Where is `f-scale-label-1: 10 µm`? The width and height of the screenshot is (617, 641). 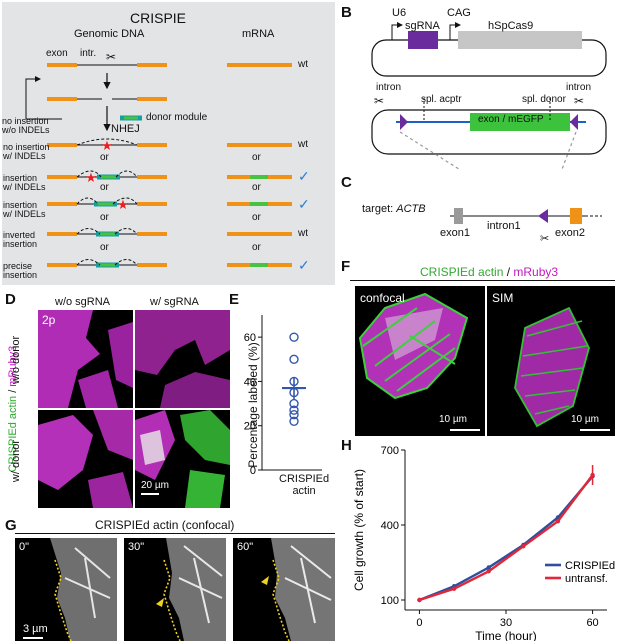 f-scale-label-1: 10 µm is located at coordinates (453, 419).